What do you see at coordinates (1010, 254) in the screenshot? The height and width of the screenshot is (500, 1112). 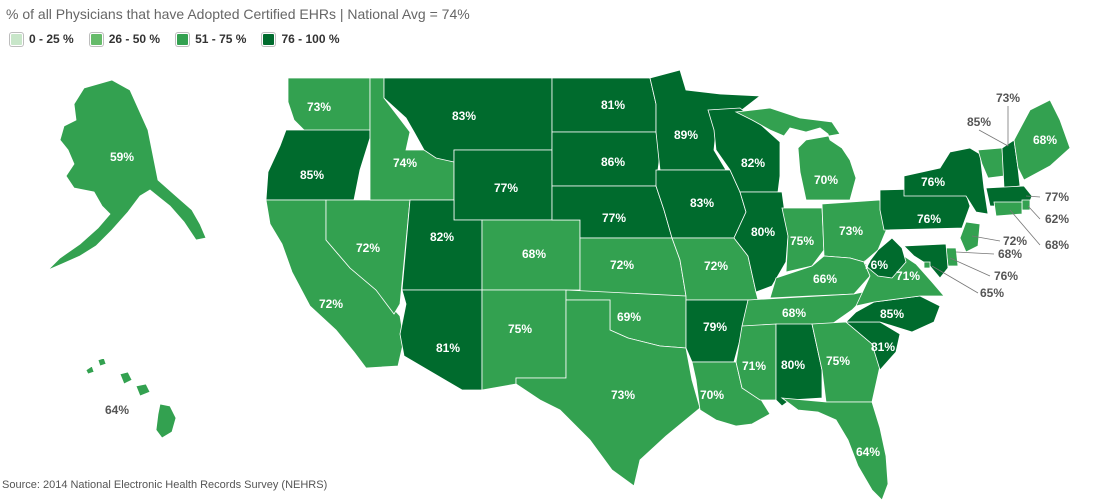 I see `state-label-de: 68%` at bounding box center [1010, 254].